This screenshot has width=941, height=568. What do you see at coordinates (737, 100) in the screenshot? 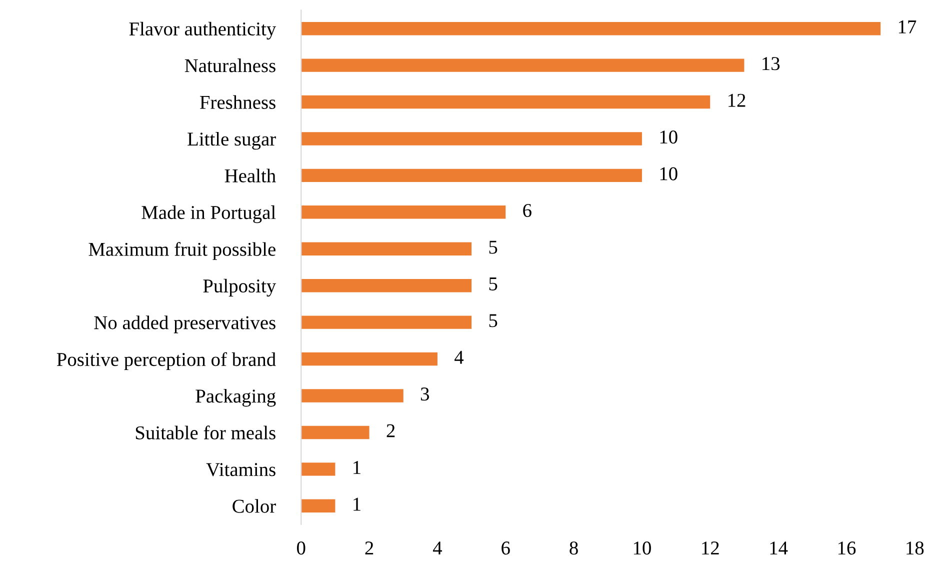
I see `data-label: 12` at bounding box center [737, 100].